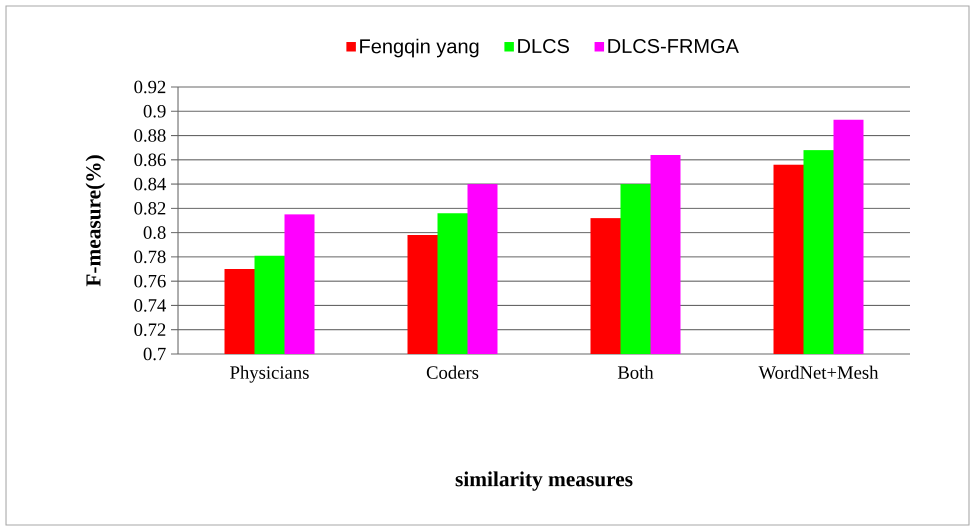 This screenshot has width=975, height=531. I want to click on legend-label: DLCS-FRMGA, so click(673, 46).